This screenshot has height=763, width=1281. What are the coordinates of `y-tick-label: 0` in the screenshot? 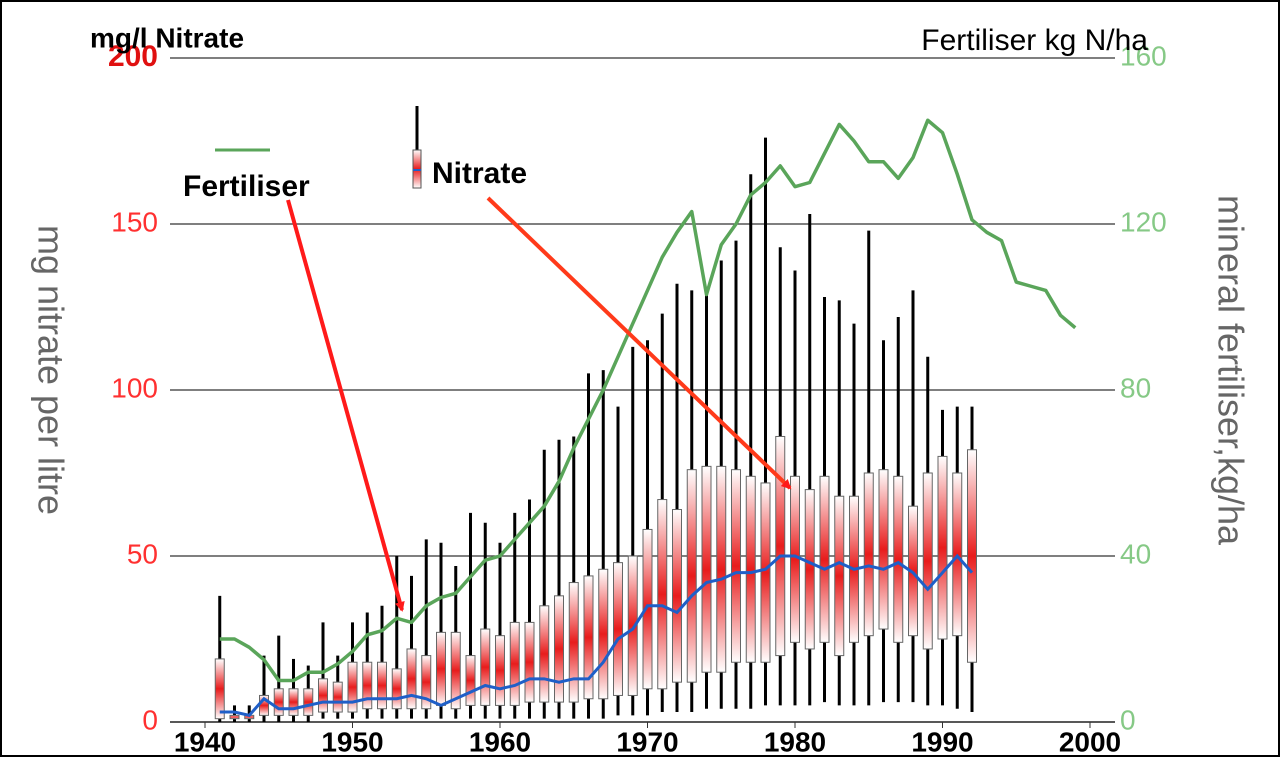 It's located at (150, 719).